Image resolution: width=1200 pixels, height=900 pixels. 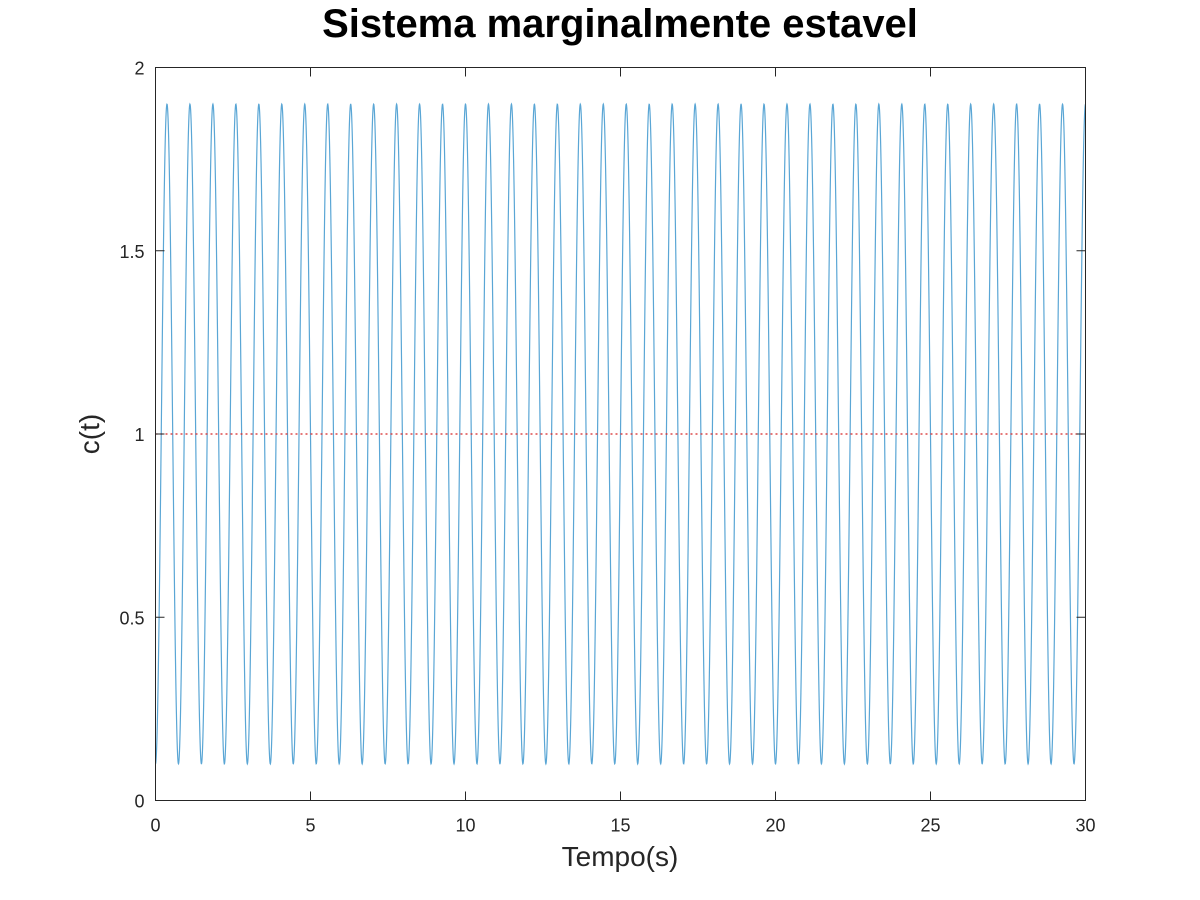 What do you see at coordinates (620, 856) in the screenshot?
I see `x-axis-label: Tempo(s)` at bounding box center [620, 856].